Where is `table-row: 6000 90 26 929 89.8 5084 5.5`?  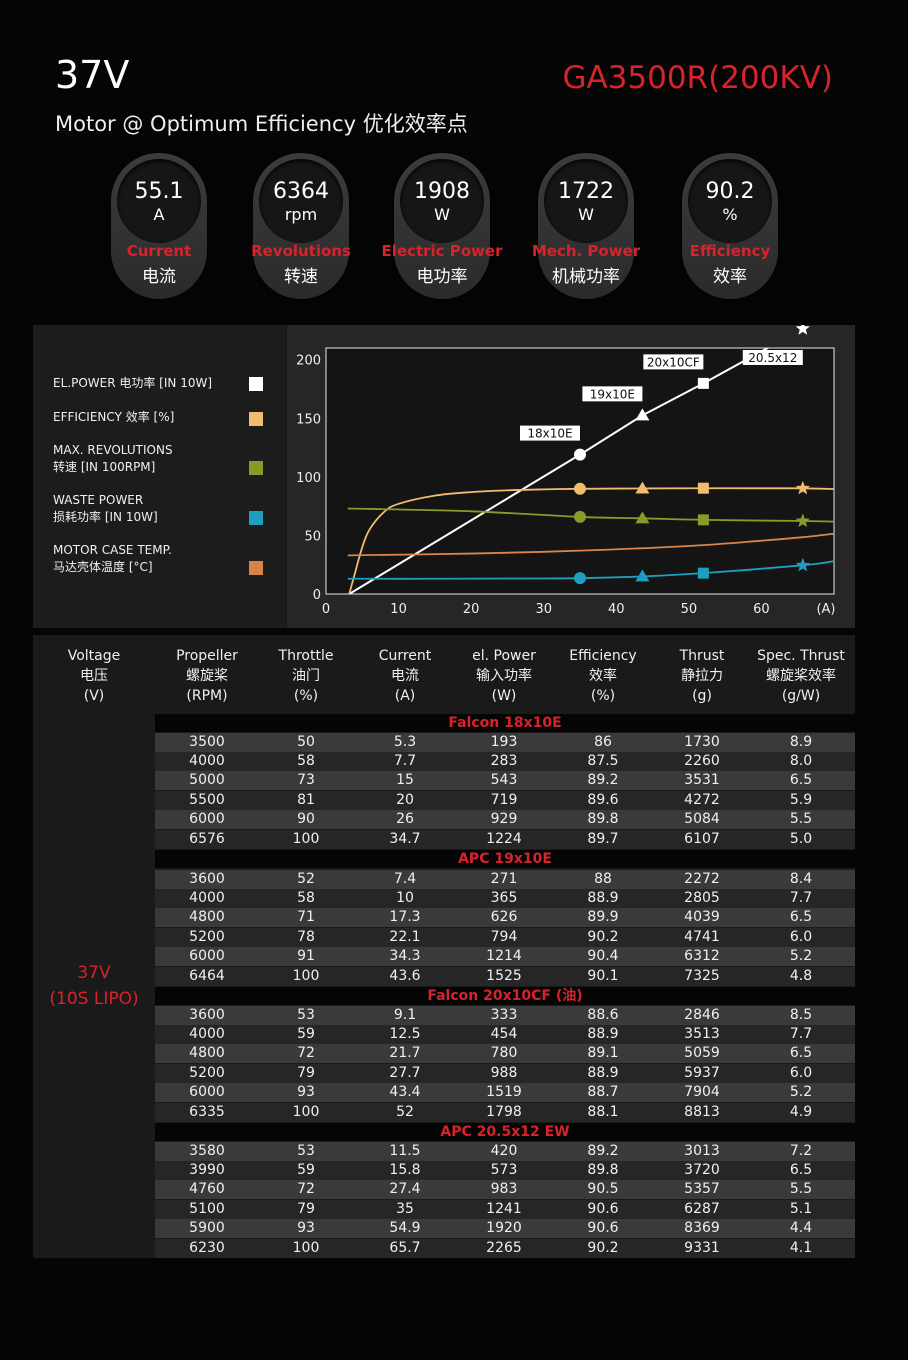
table-row: 6000 90 26 929 89.8 5084 5.5 is located at coordinates (505, 819).